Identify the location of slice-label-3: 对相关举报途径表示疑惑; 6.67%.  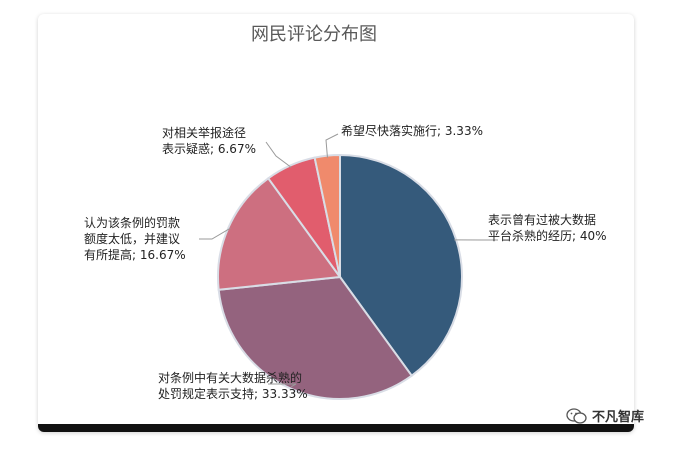
(209, 140).